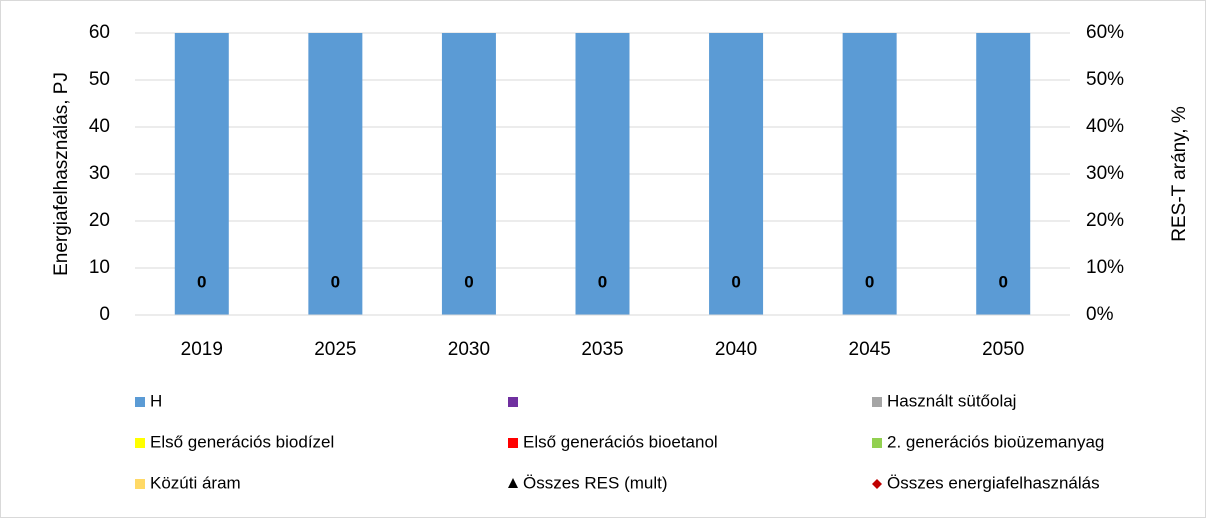  What do you see at coordinates (242, 441) in the screenshot?
I see `legend-label: Első generációs biodízel` at bounding box center [242, 441].